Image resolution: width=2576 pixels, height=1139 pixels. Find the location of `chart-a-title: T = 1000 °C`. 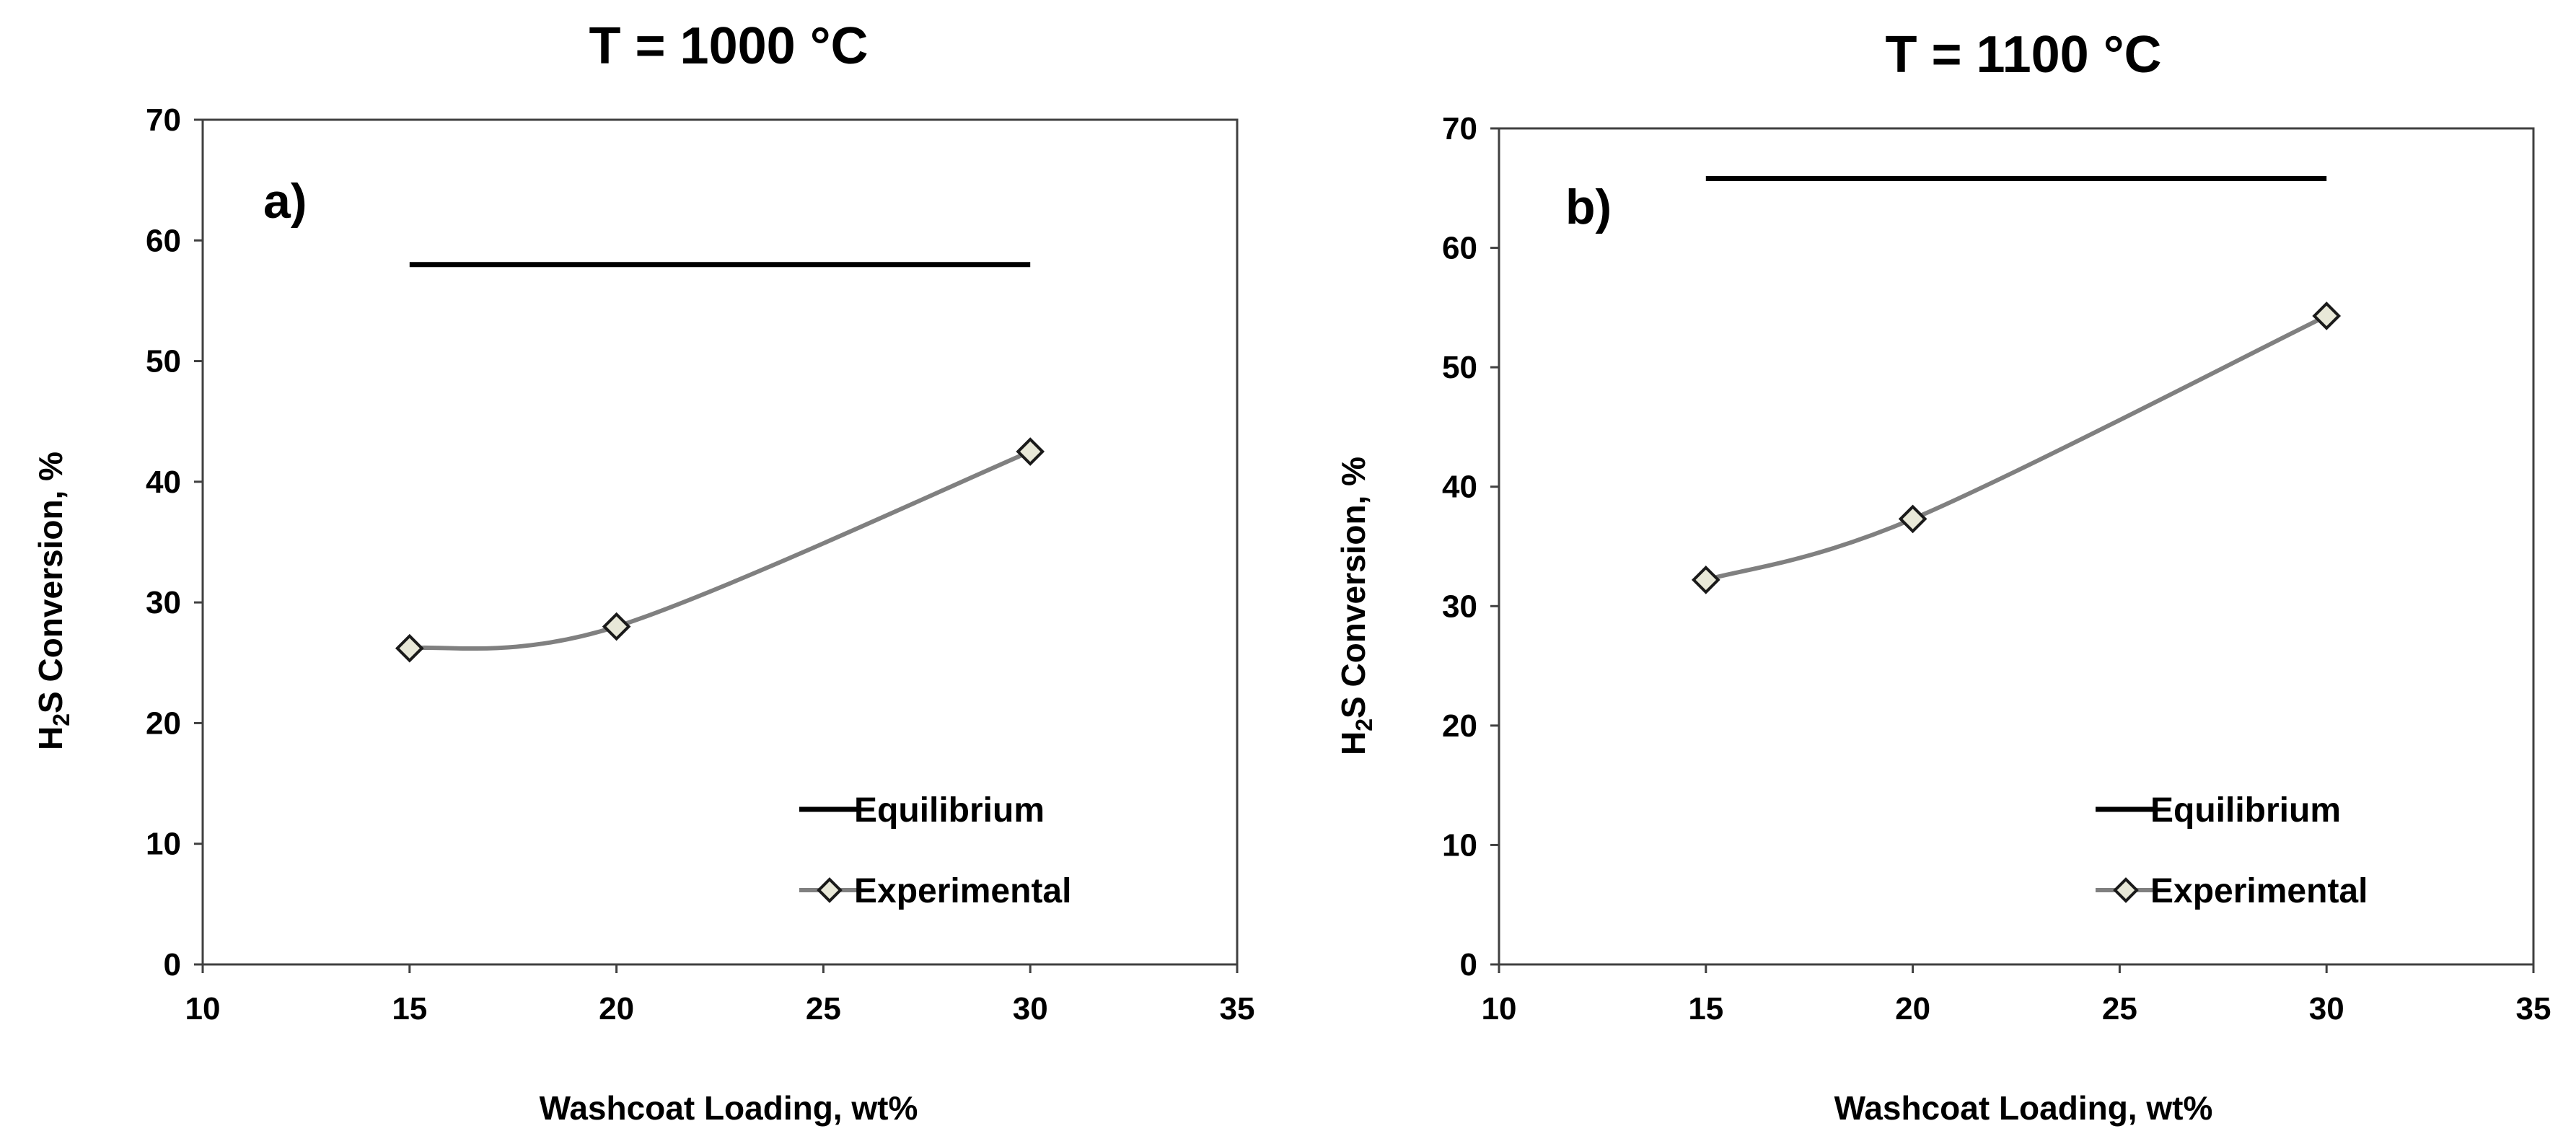

chart-a-title: T = 1000 °C is located at coordinates (729, 46).